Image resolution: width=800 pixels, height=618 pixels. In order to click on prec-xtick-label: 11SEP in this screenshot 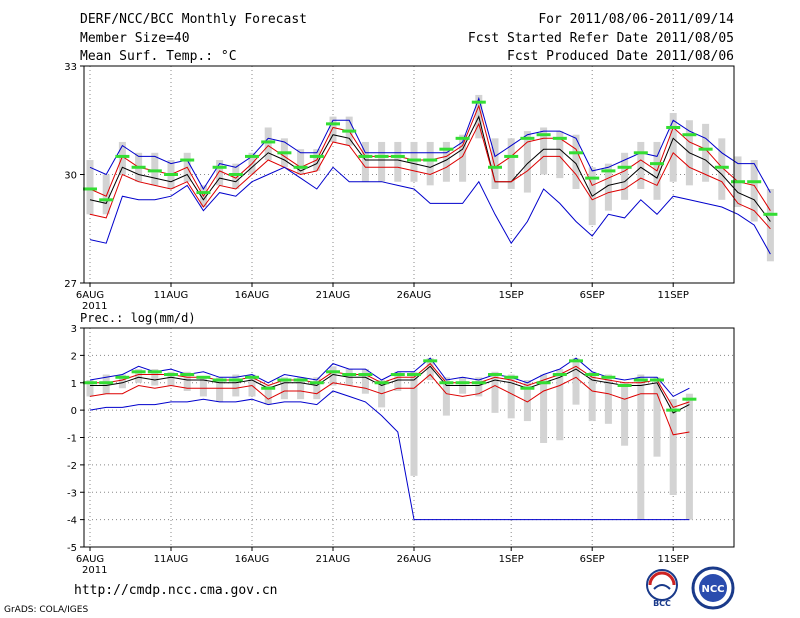, I will do `click(672, 559)`.